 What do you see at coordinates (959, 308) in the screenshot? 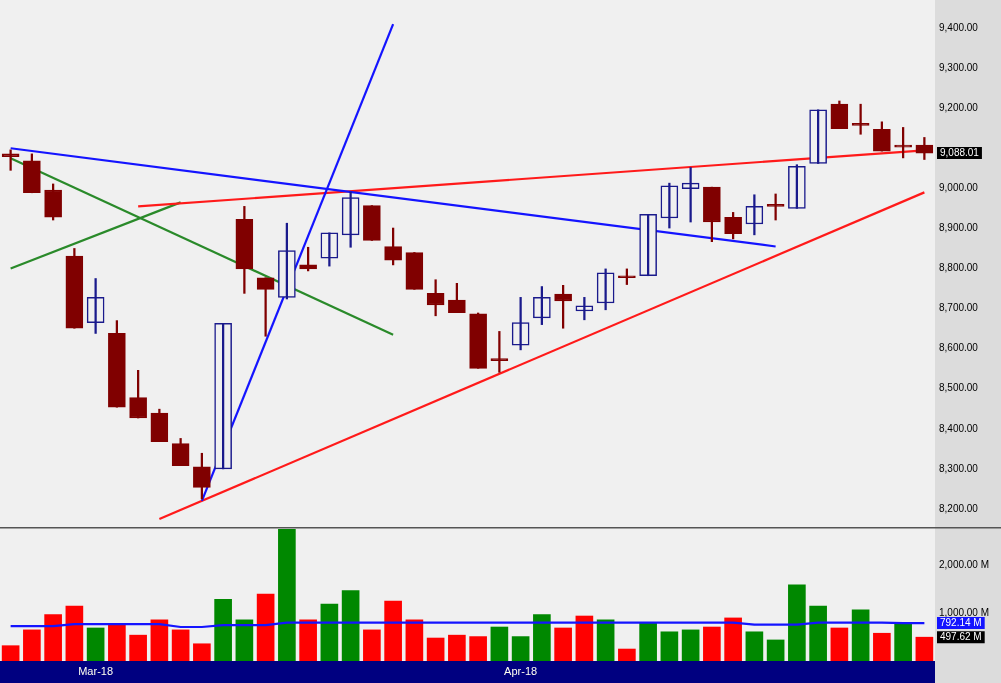
I see `y-tick-label: 8,700.00` at bounding box center [959, 308].